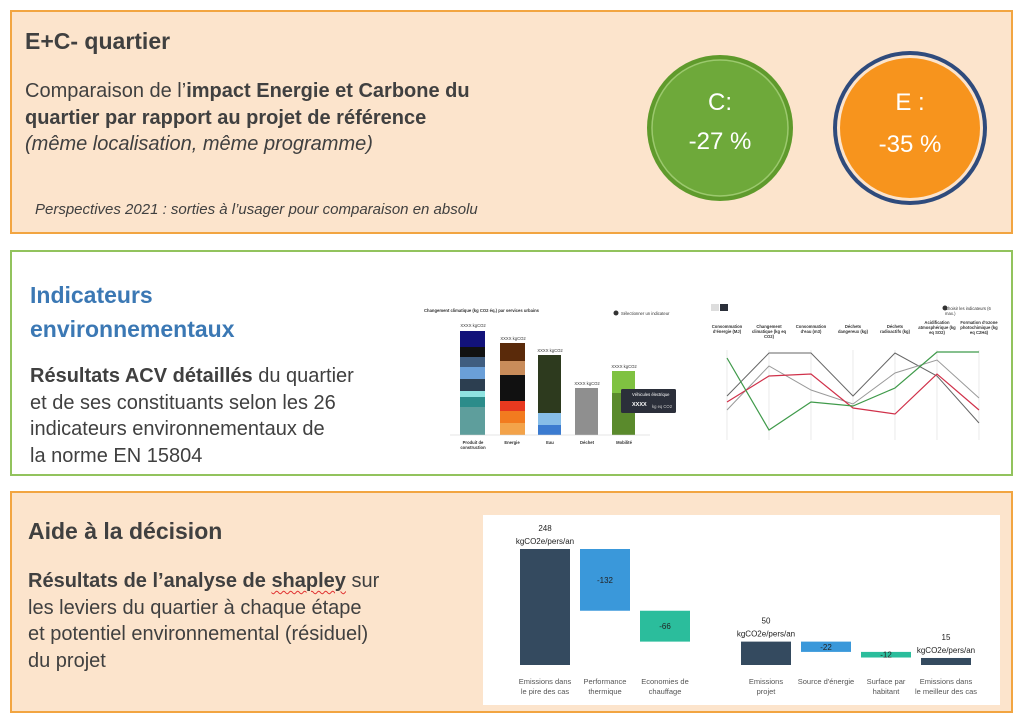 This screenshot has width=1024, height=725. I want to click on axis-label: Consommation d'énergie (MJ), so click(727, 329).